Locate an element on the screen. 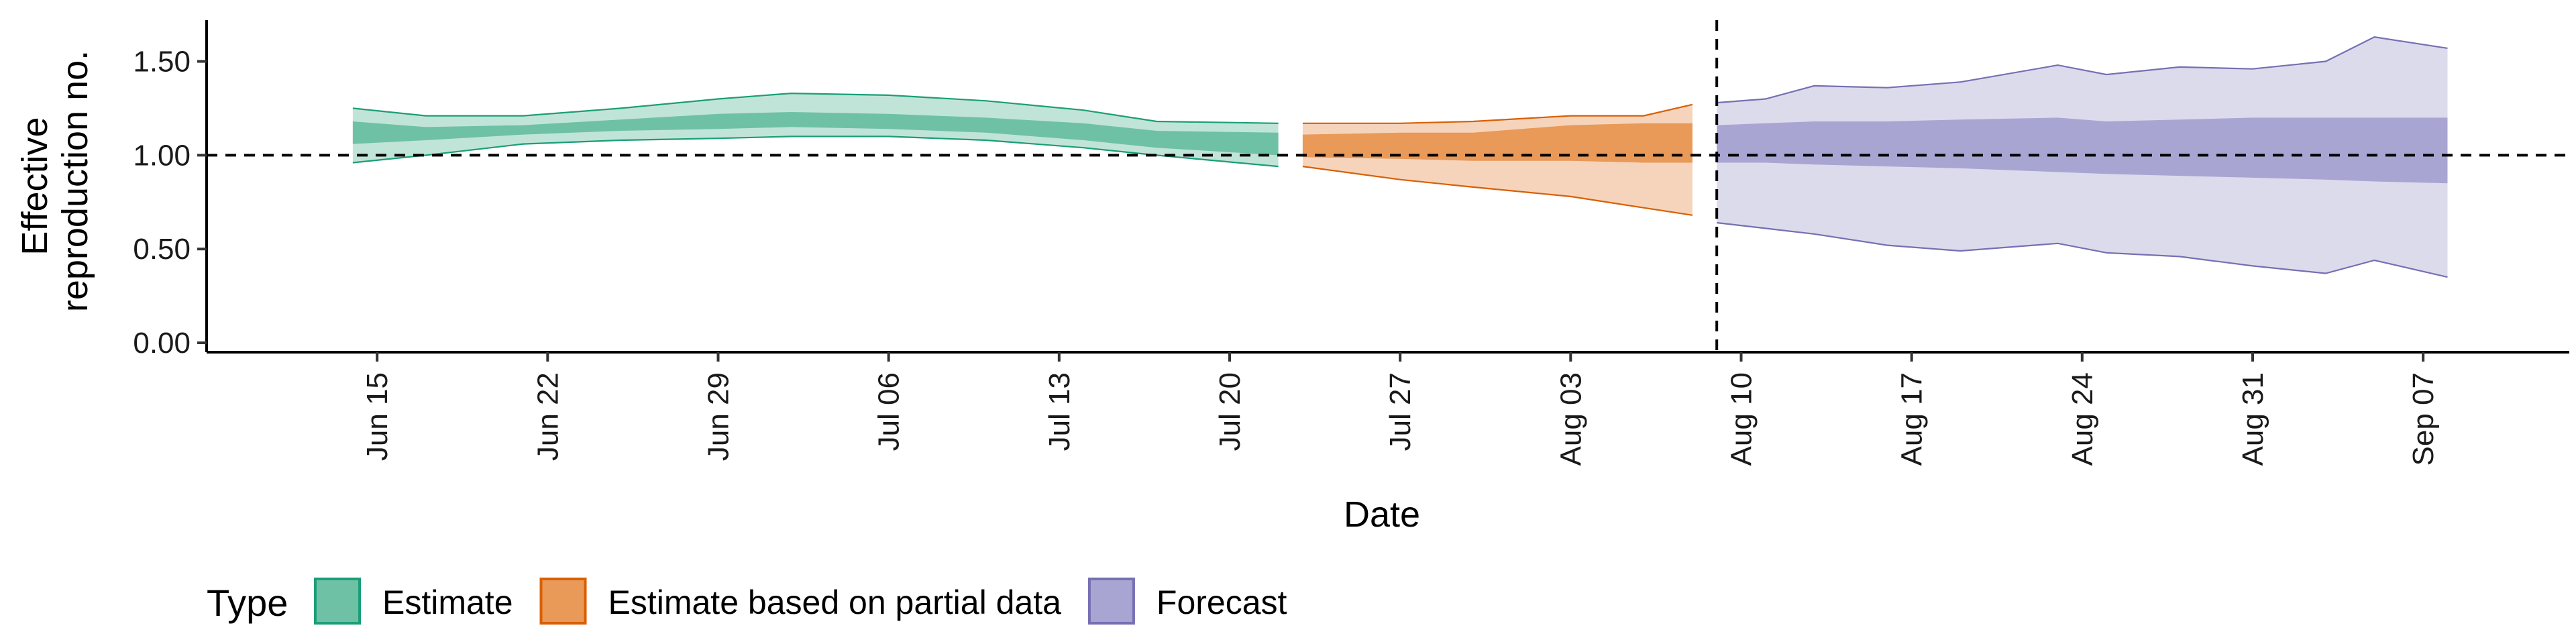 This screenshot has width=2576, height=644. y-tick-label: 1.50 is located at coordinates (162, 62).